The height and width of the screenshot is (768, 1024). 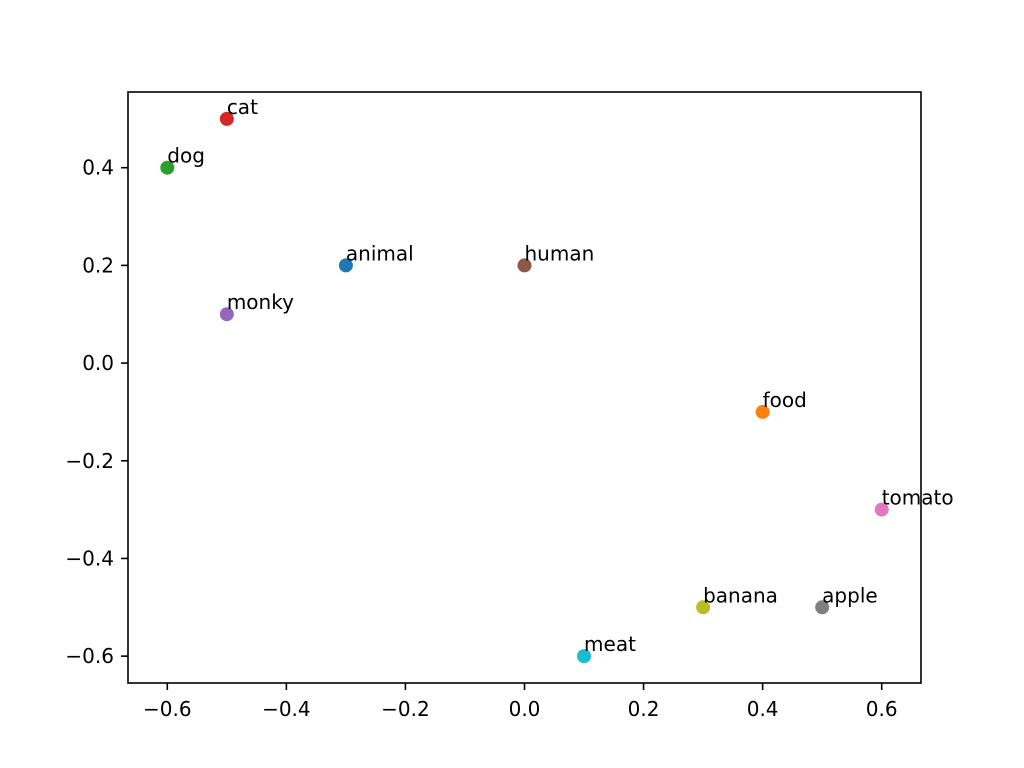 What do you see at coordinates (98, 265) in the screenshot?
I see `y-tick-label: 0.2` at bounding box center [98, 265].